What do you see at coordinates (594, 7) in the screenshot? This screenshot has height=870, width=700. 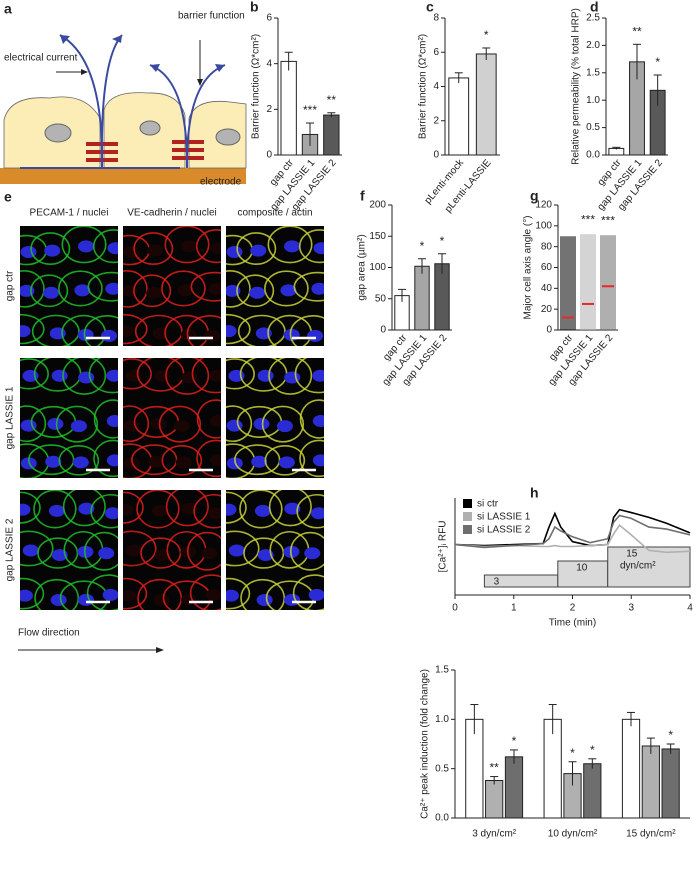 I see `panel-letter: d` at bounding box center [594, 7].